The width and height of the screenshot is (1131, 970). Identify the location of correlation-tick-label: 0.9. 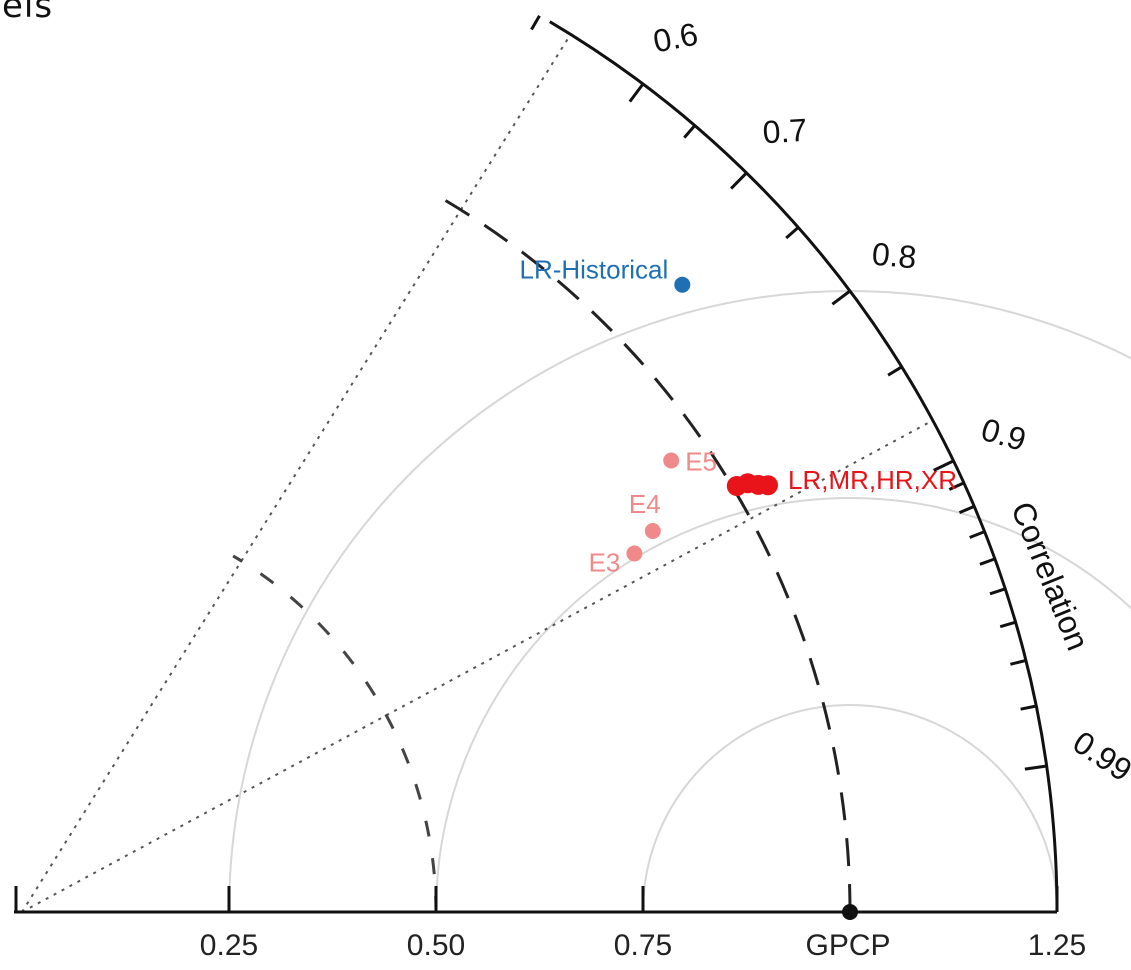
(1003, 434).